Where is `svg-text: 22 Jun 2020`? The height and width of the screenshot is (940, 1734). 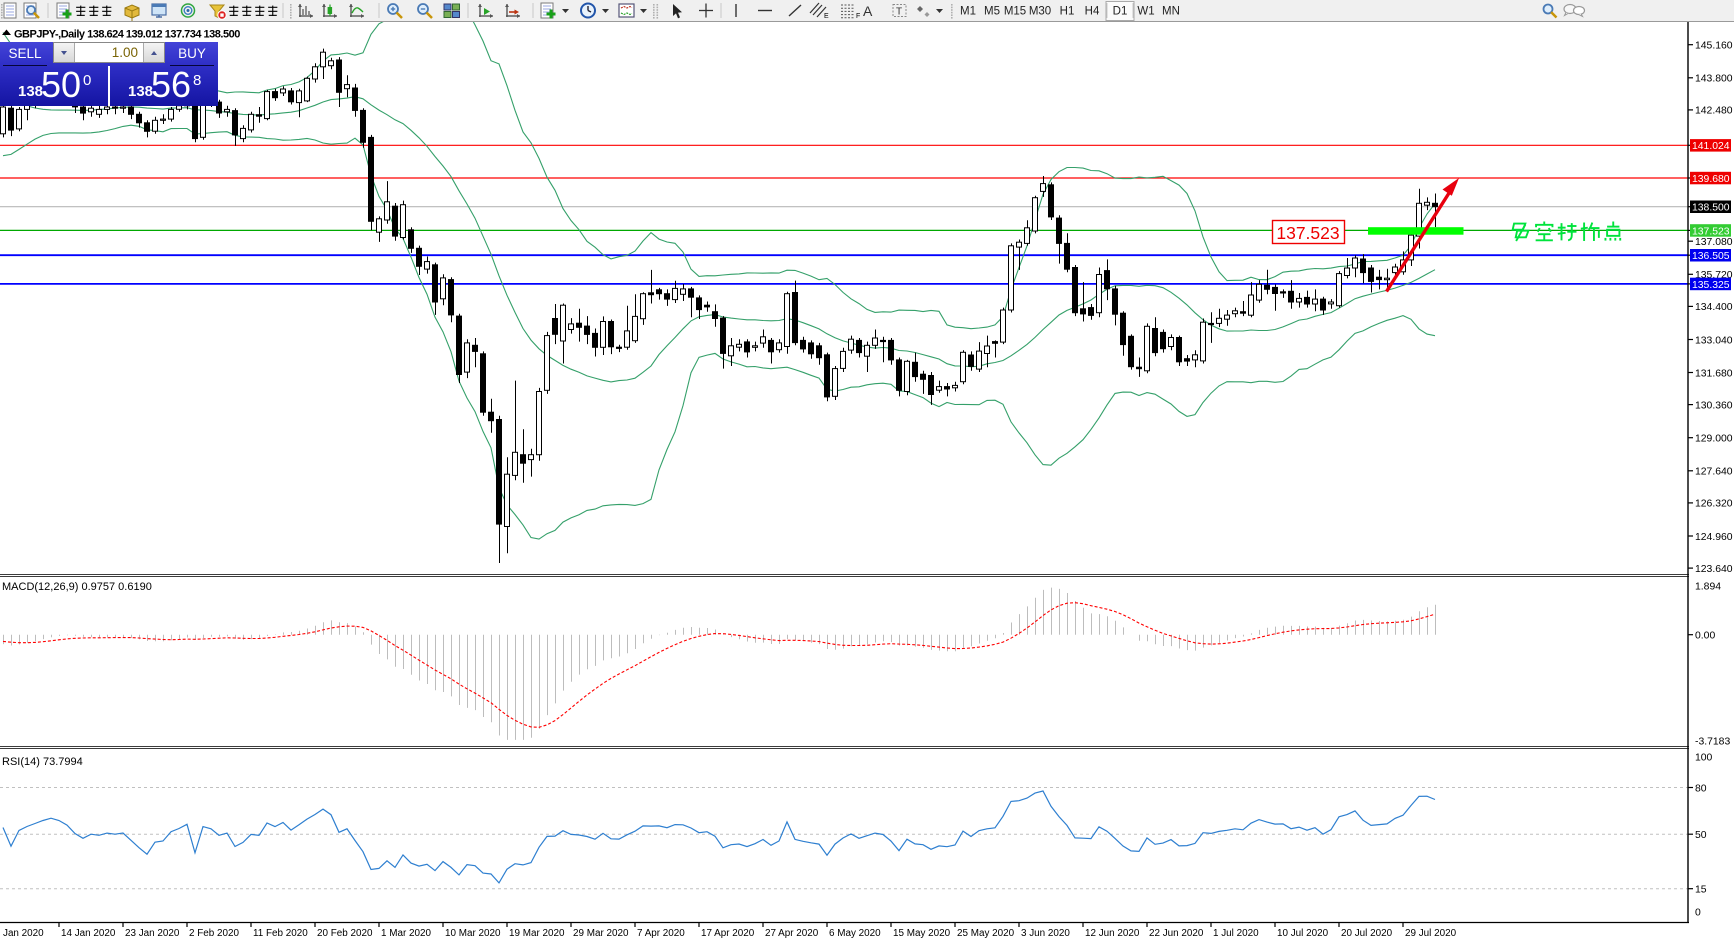 svg-text: 22 Jun 2020 is located at coordinates (1176, 933).